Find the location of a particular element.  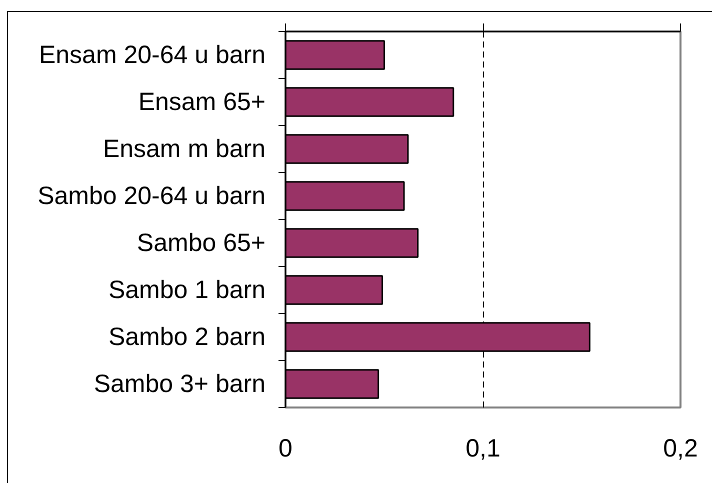

y-tick-label: Sambo 65+ is located at coordinates (201, 243).